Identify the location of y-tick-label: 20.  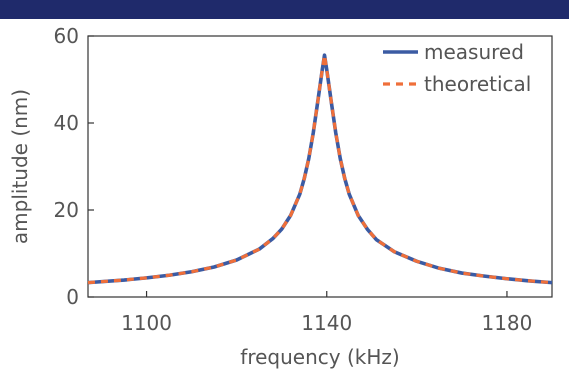
(66, 210).